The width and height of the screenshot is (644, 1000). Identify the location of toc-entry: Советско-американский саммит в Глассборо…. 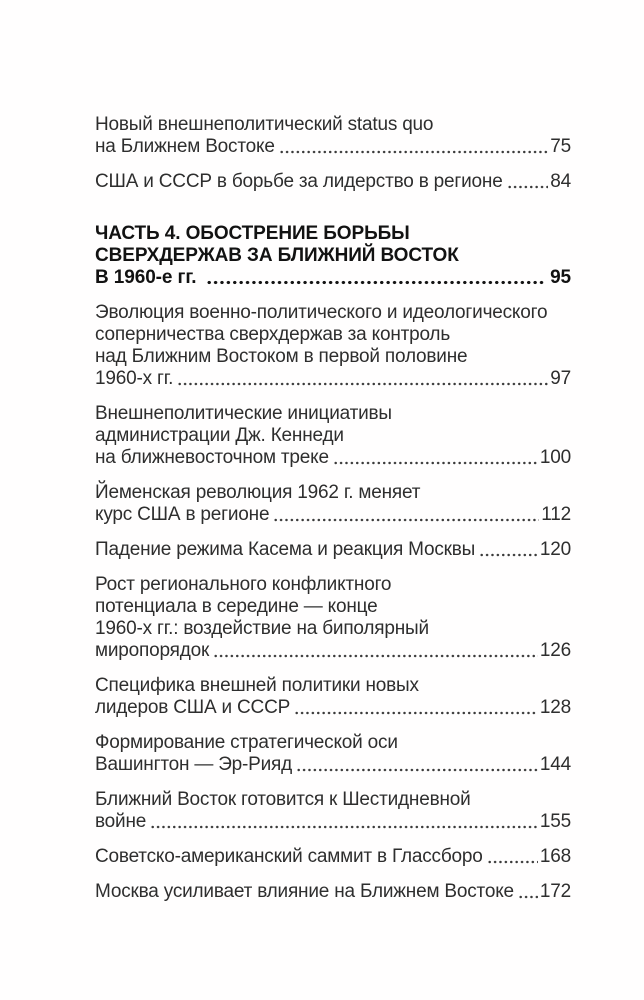
(333, 857).